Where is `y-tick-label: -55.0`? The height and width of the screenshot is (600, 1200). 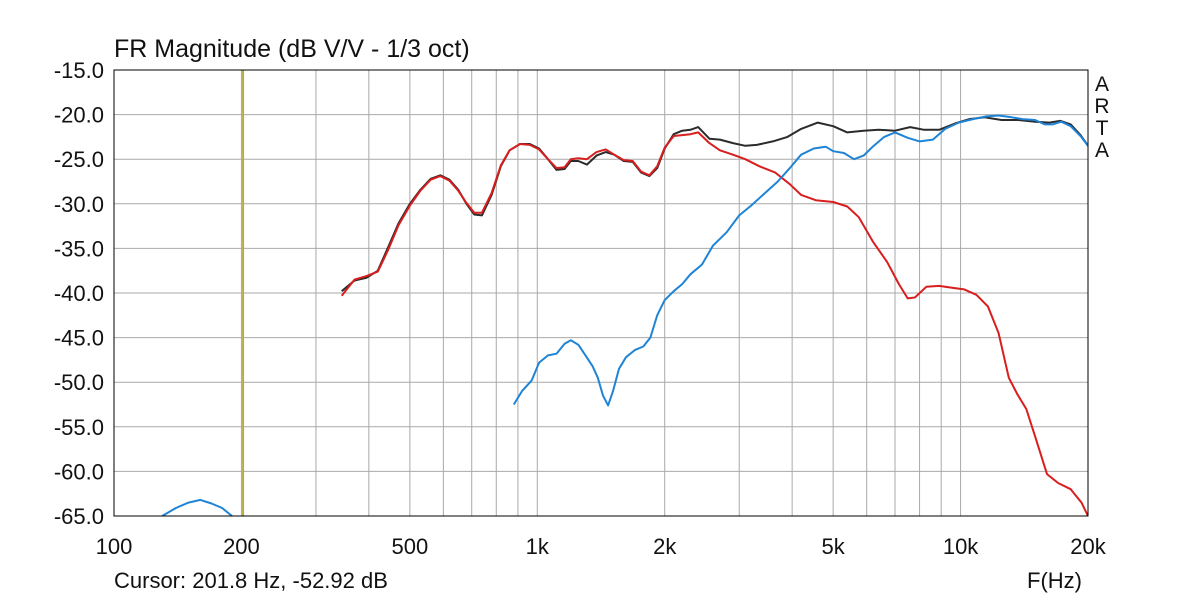 y-tick-label: -55.0 is located at coordinates (79, 427).